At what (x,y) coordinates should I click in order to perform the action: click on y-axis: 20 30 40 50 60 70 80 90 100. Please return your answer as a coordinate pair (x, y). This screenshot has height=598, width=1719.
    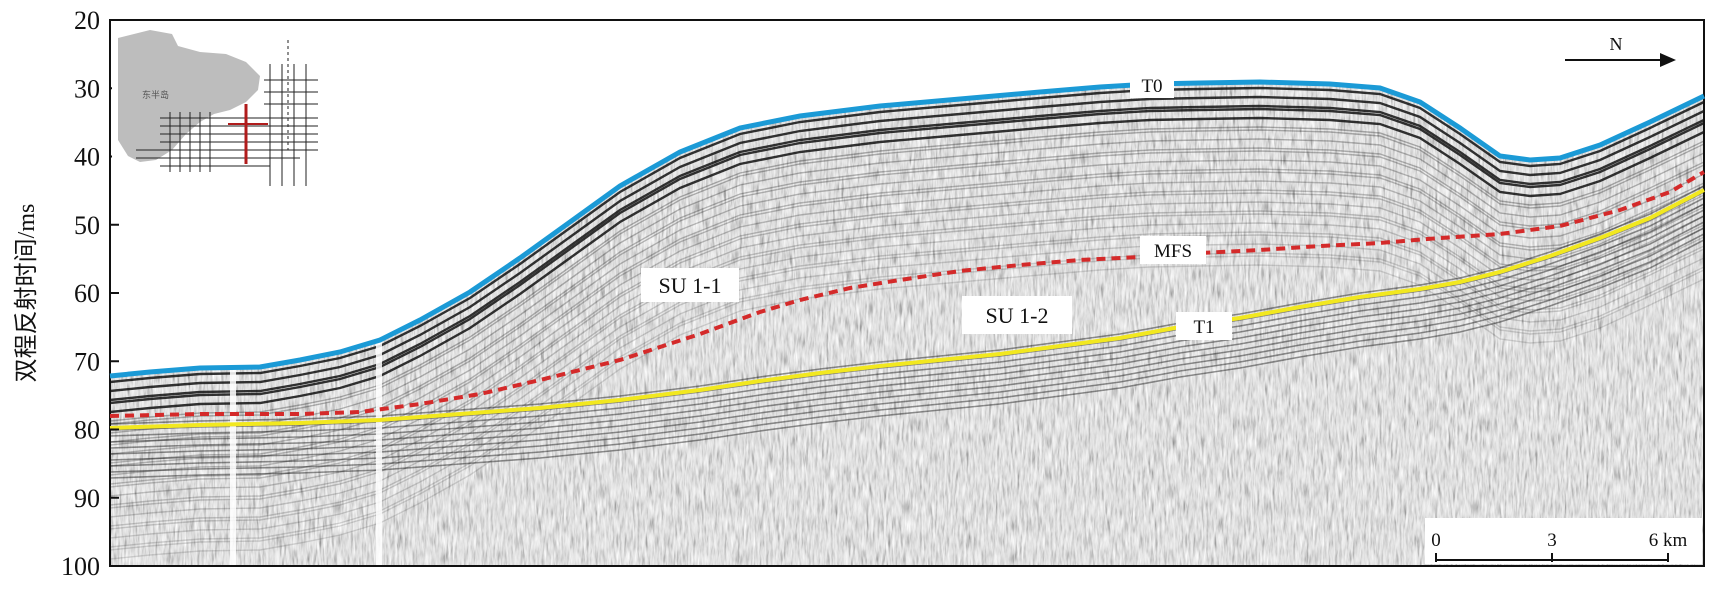
    Looking at the image, I should click on (90, 293).